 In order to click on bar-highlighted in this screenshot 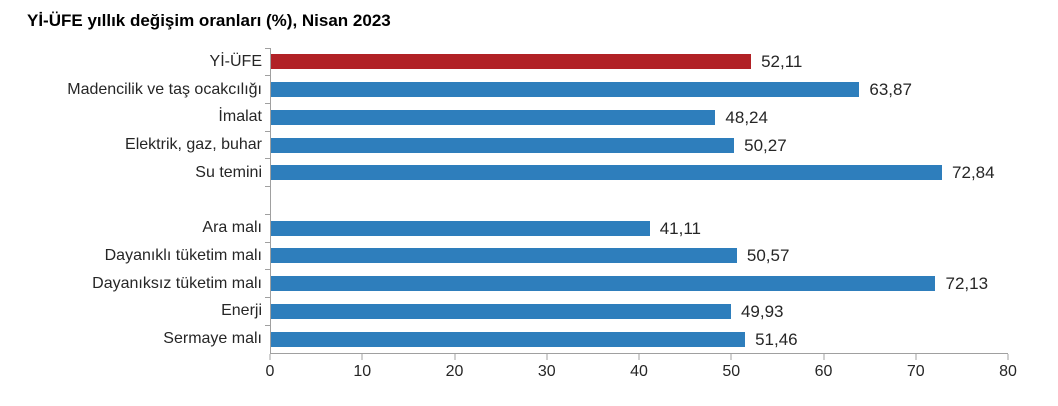, I will do `click(511, 62)`.